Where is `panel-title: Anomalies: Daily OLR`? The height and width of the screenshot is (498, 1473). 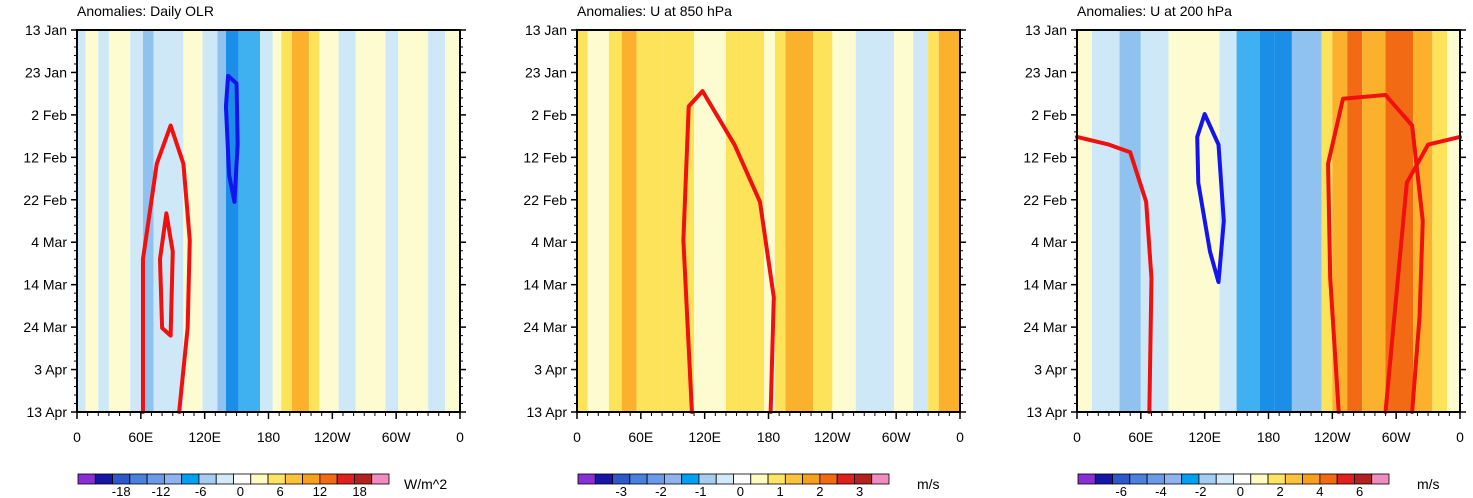 panel-title: Anomalies: Daily OLR is located at coordinates (145, 11).